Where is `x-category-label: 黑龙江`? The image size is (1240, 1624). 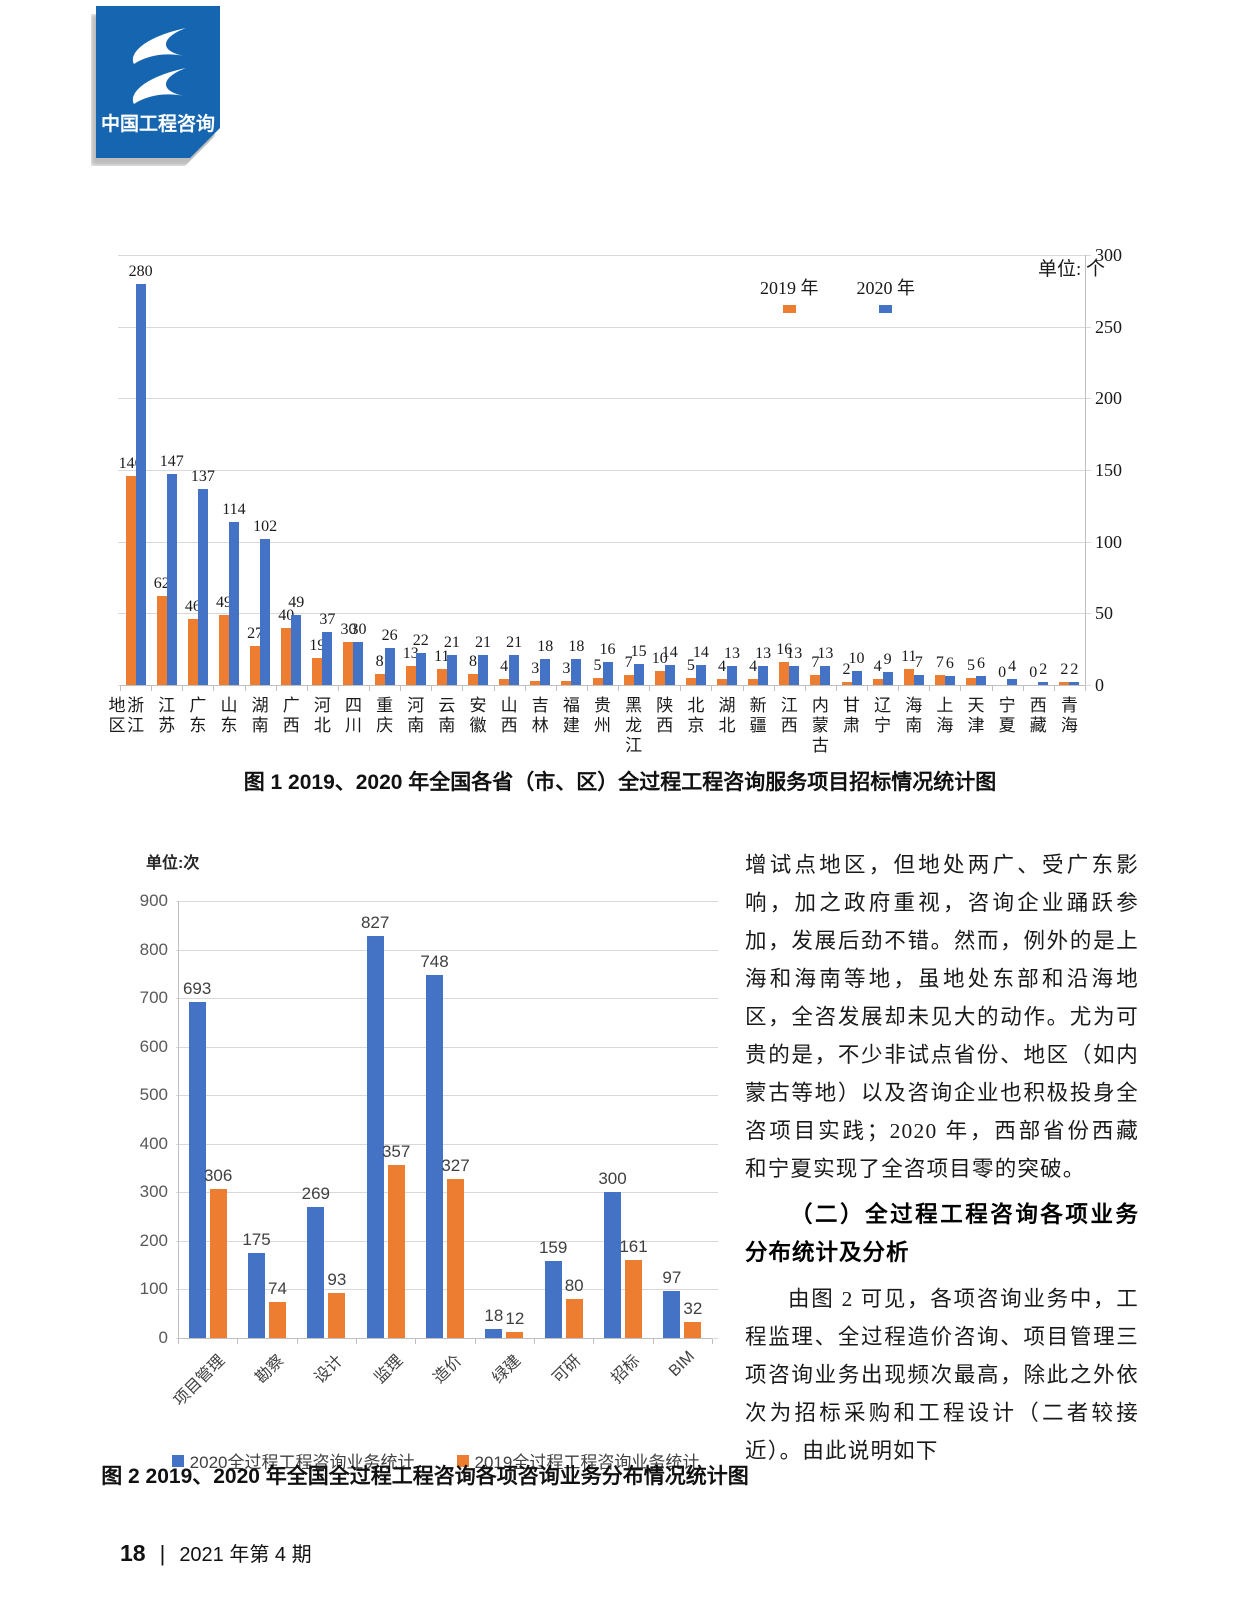 x-category-label: 黑龙江 is located at coordinates (634, 725).